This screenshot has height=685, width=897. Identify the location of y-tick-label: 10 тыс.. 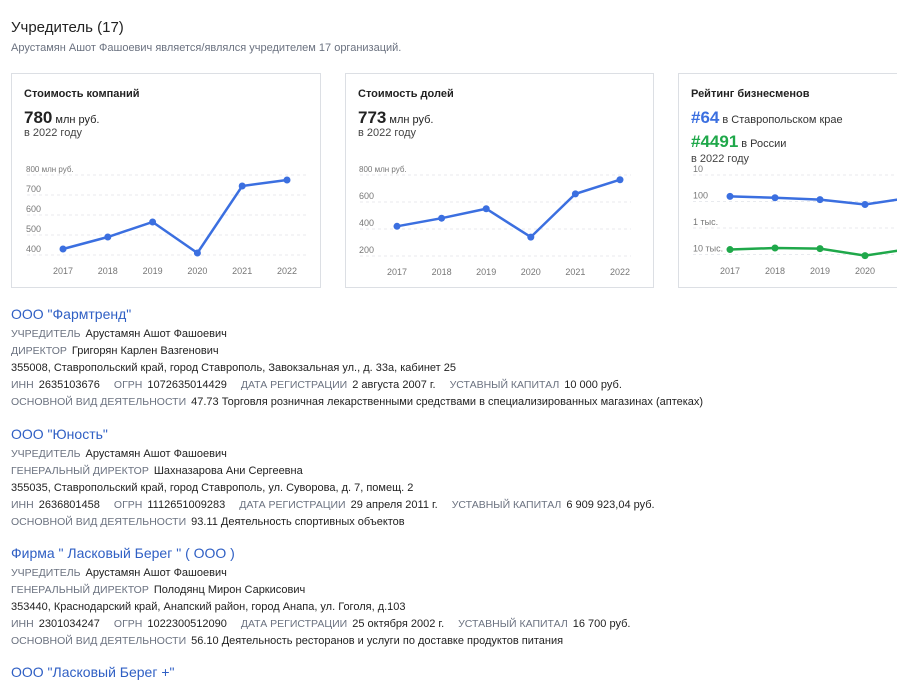
(708, 249).